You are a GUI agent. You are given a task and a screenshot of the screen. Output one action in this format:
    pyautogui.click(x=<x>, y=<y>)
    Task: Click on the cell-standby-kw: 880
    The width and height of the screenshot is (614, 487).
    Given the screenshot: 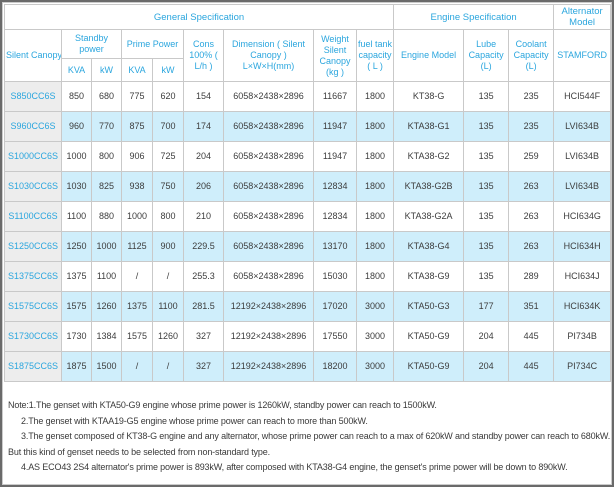 What is the action you would take?
    pyautogui.click(x=106, y=216)
    